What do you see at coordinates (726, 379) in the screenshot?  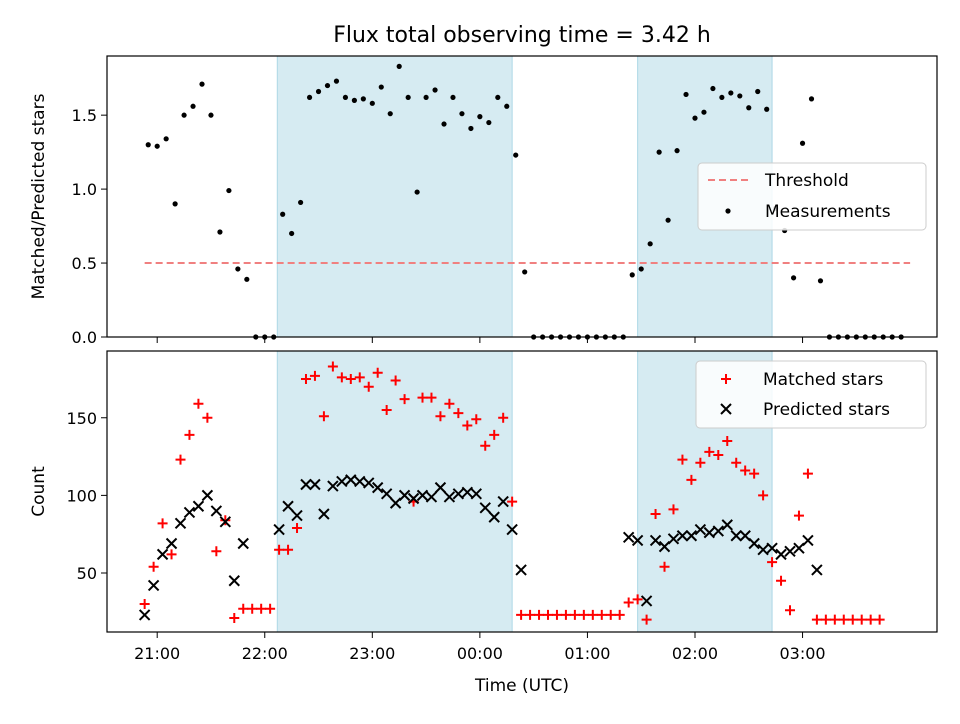 I see `legend-matched-swatch` at bounding box center [726, 379].